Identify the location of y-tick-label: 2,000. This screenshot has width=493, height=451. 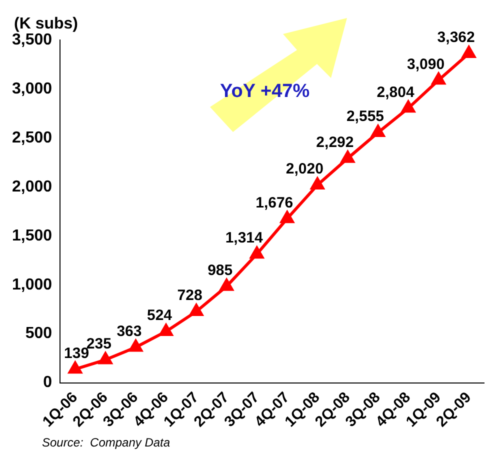
(32, 187).